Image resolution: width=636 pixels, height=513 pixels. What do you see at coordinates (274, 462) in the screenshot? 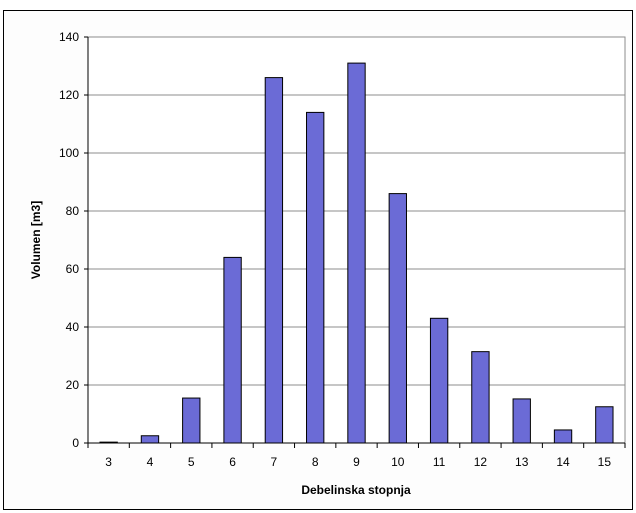
I see `x-tick-label-7: 7` at bounding box center [274, 462].